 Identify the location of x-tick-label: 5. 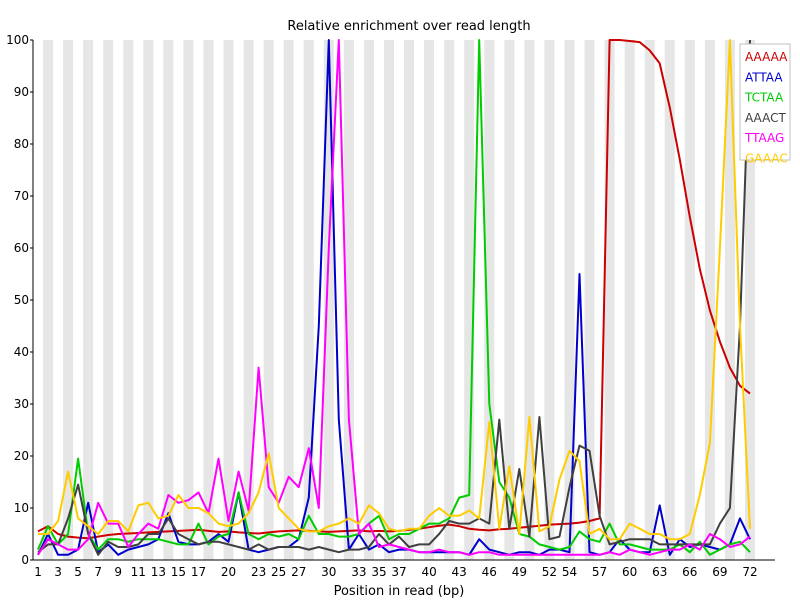
(78, 572).